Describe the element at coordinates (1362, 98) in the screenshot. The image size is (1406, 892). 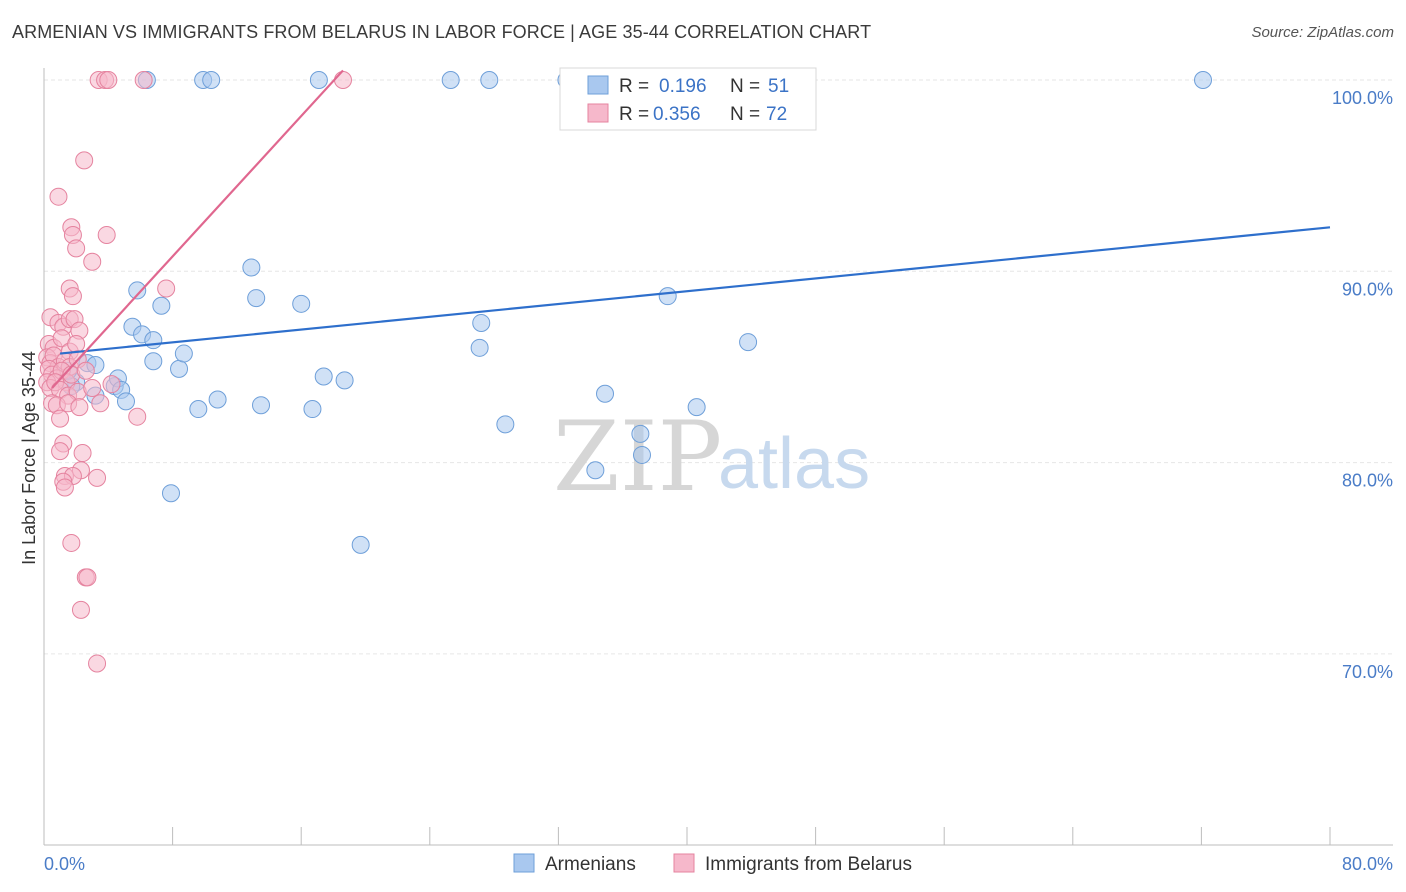
I see `y-tick-label-0: 100.0%` at that location.